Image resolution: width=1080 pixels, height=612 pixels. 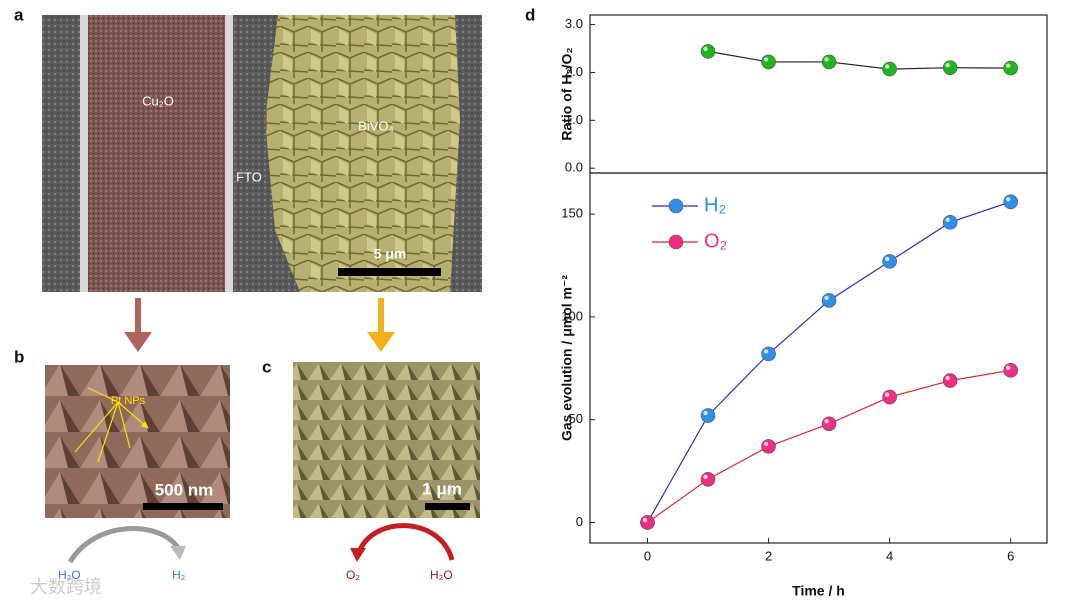 What do you see at coordinates (353, 575) in the screenshot?
I see `reaction-label: O₂` at bounding box center [353, 575].